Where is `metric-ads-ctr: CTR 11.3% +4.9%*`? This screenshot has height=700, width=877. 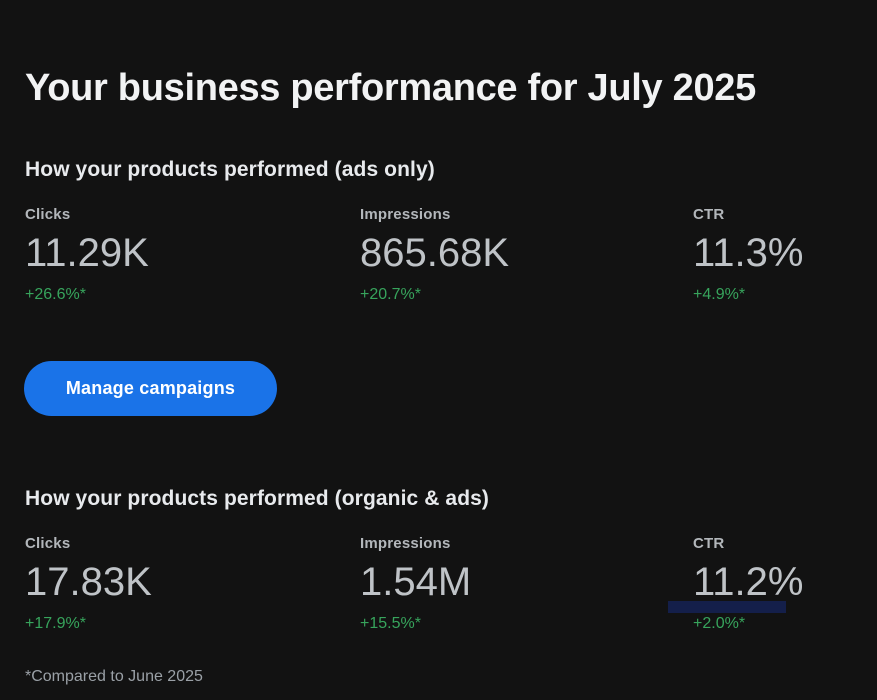
metric-ads-ctr: CTR 11.3% +4.9%* is located at coordinates (785, 255).